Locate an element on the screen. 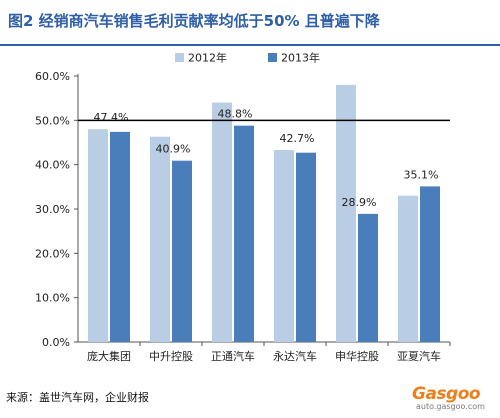 The width and height of the screenshot is (500, 418). legend-label-1: 2013年 is located at coordinates (300, 58).